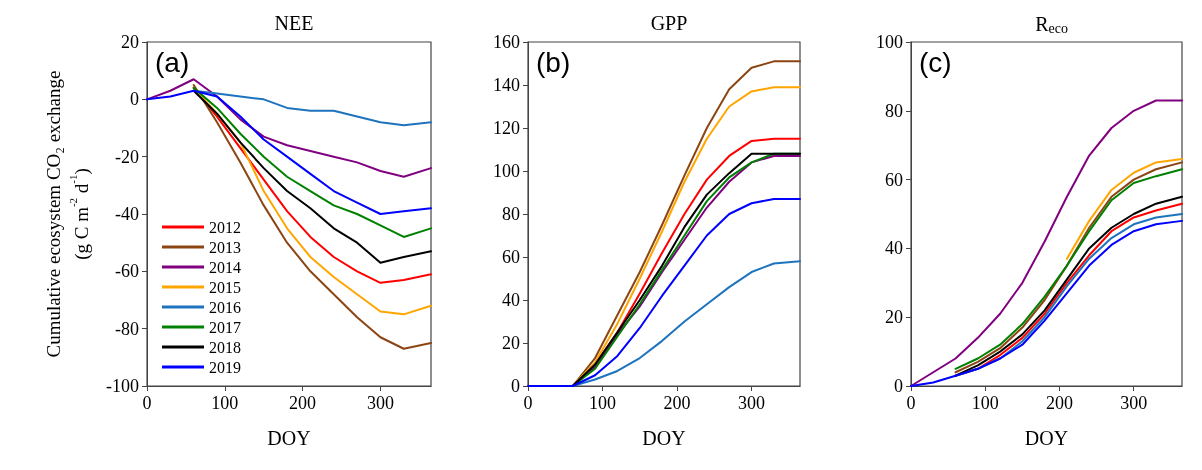  What do you see at coordinates (553, 62) in the screenshot?
I see `annotation: (b)` at bounding box center [553, 62].